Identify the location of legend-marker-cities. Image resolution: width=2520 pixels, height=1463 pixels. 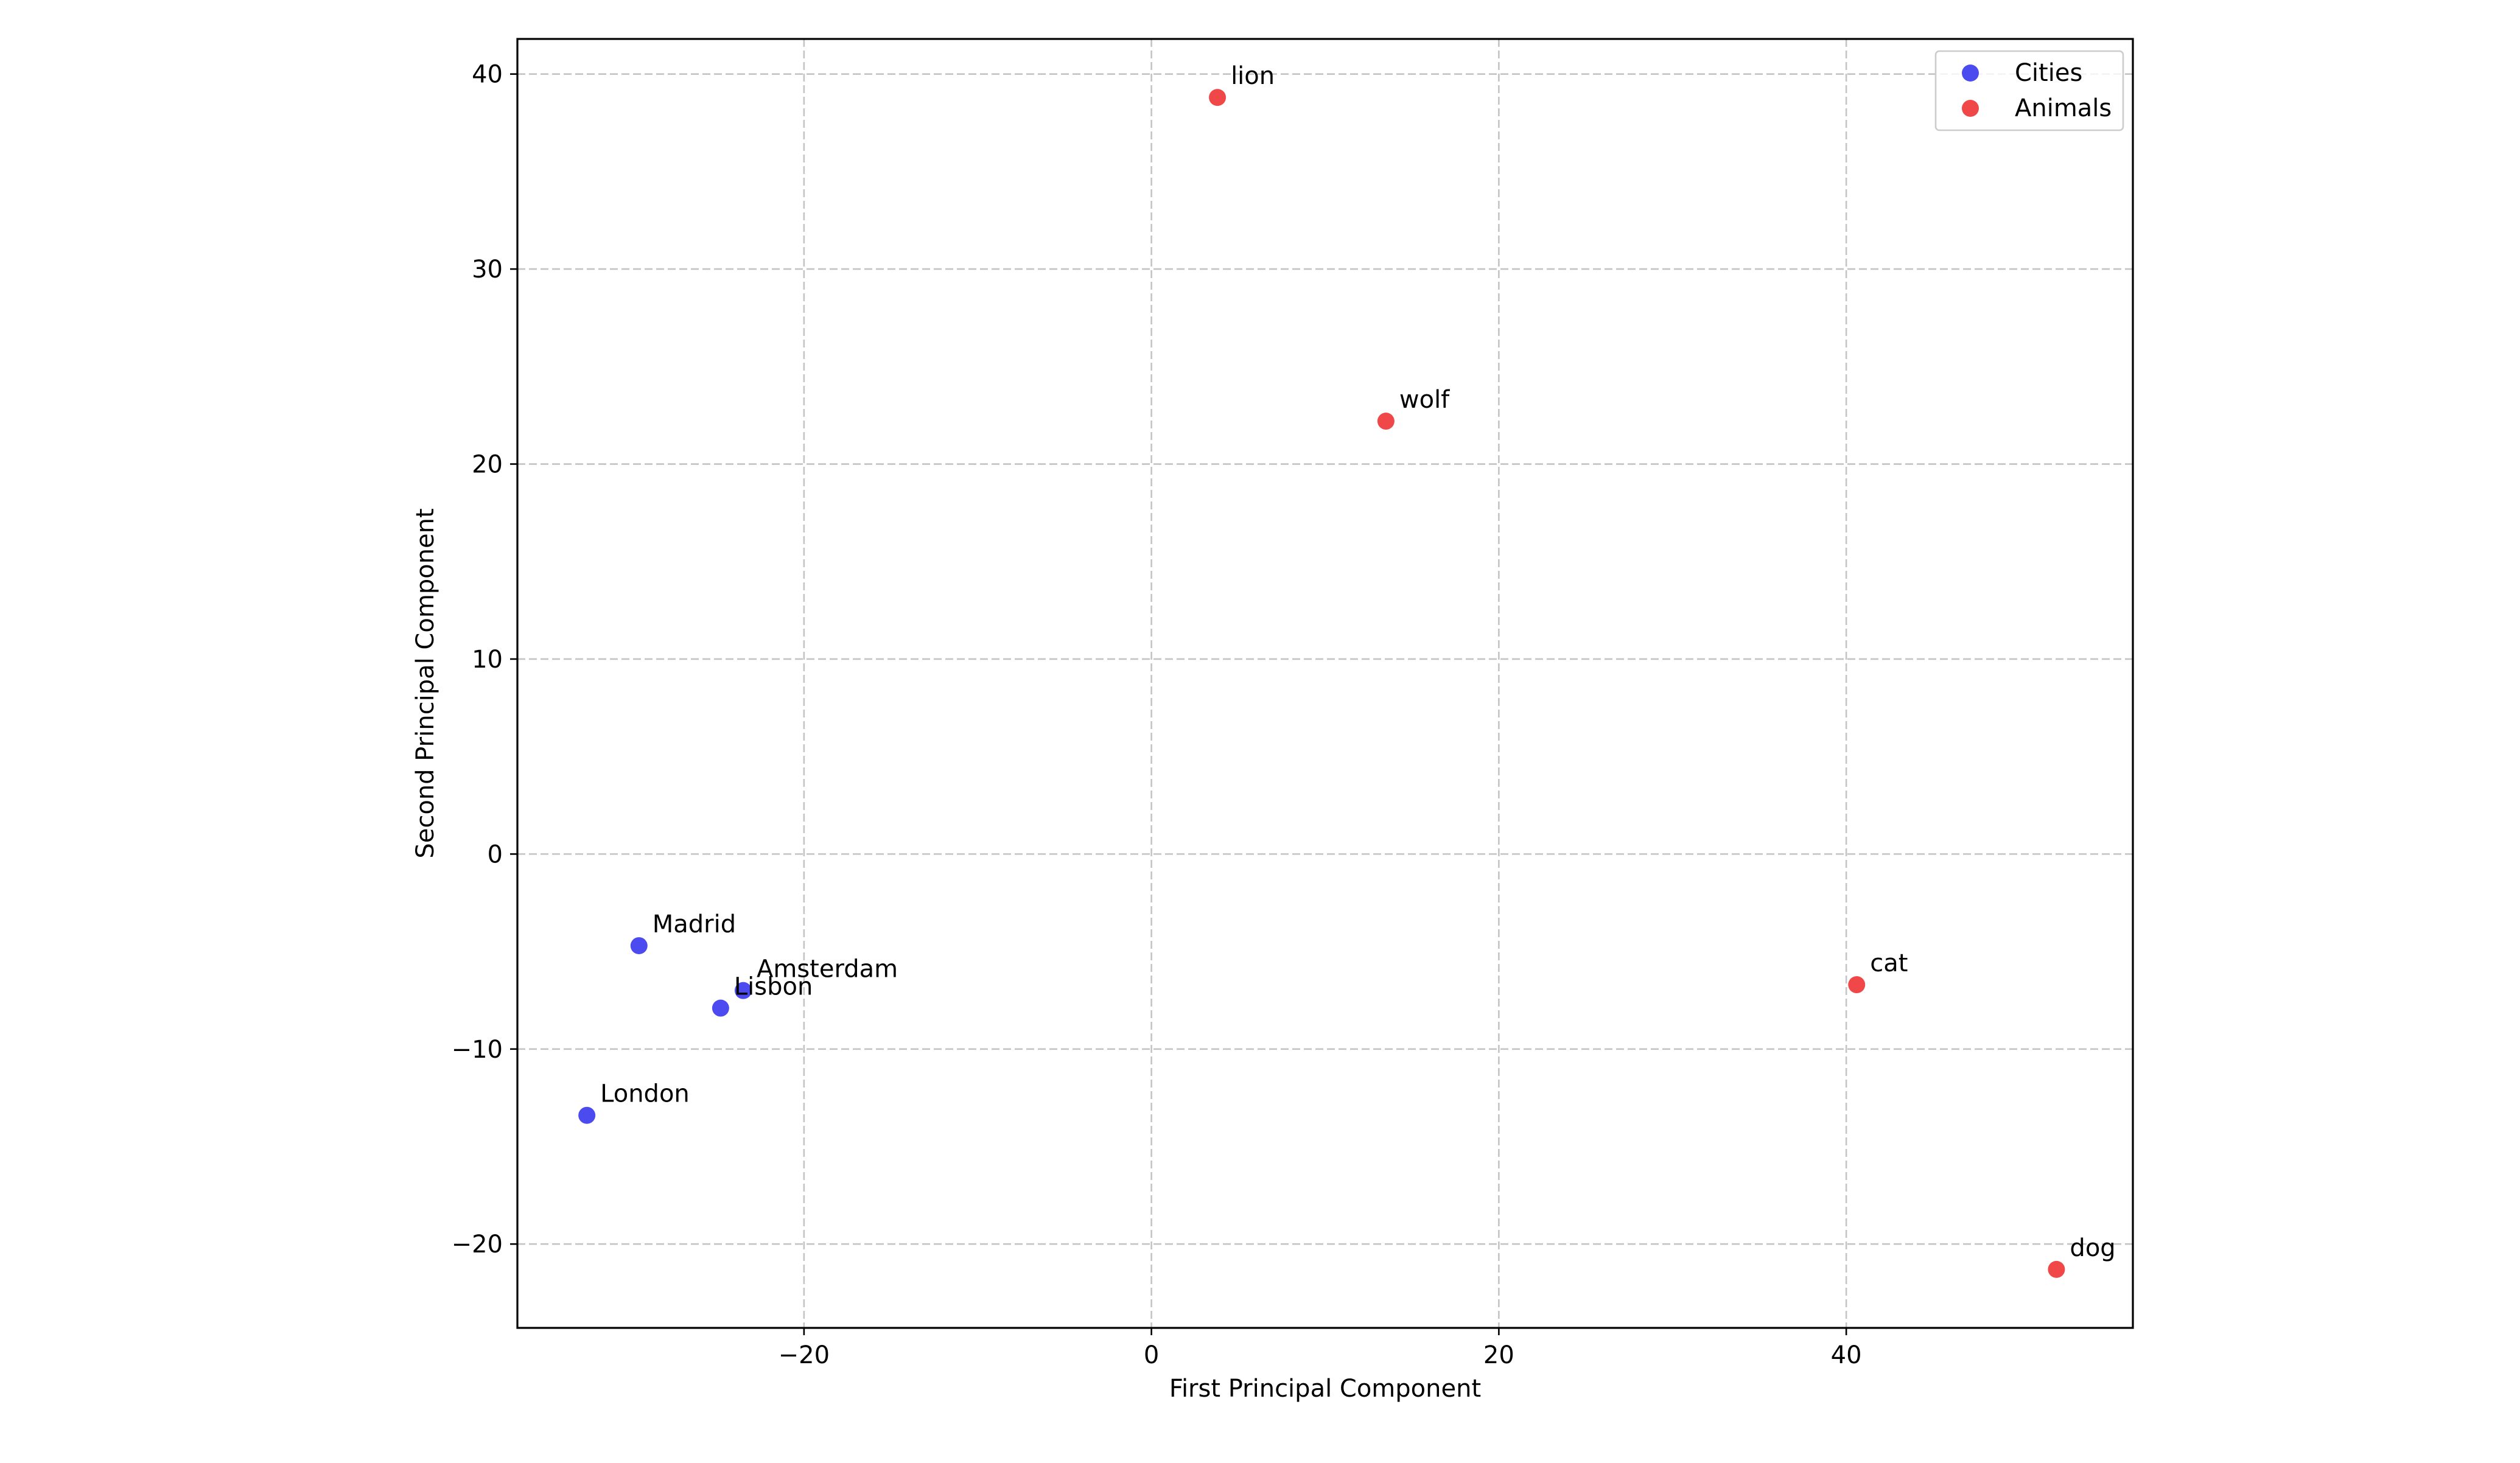
(1971, 73).